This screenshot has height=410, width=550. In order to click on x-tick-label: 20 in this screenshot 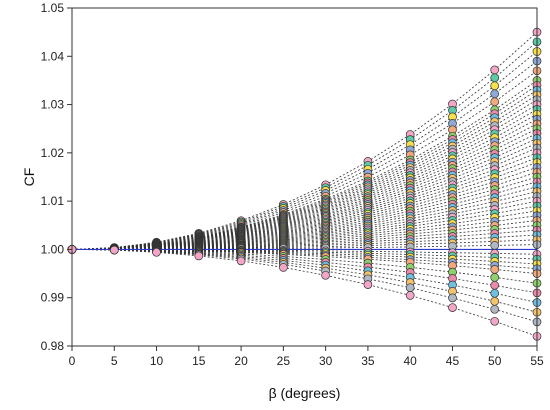, I will do `click(241, 361)`.